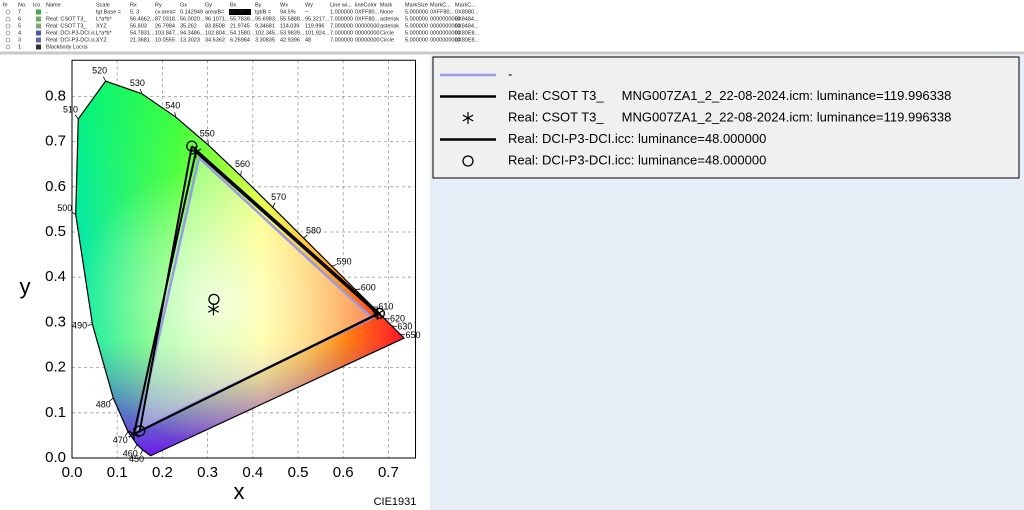 The width and height of the screenshot is (1024, 510). I want to click on table-cell: L*a*b*, so click(104, 33).